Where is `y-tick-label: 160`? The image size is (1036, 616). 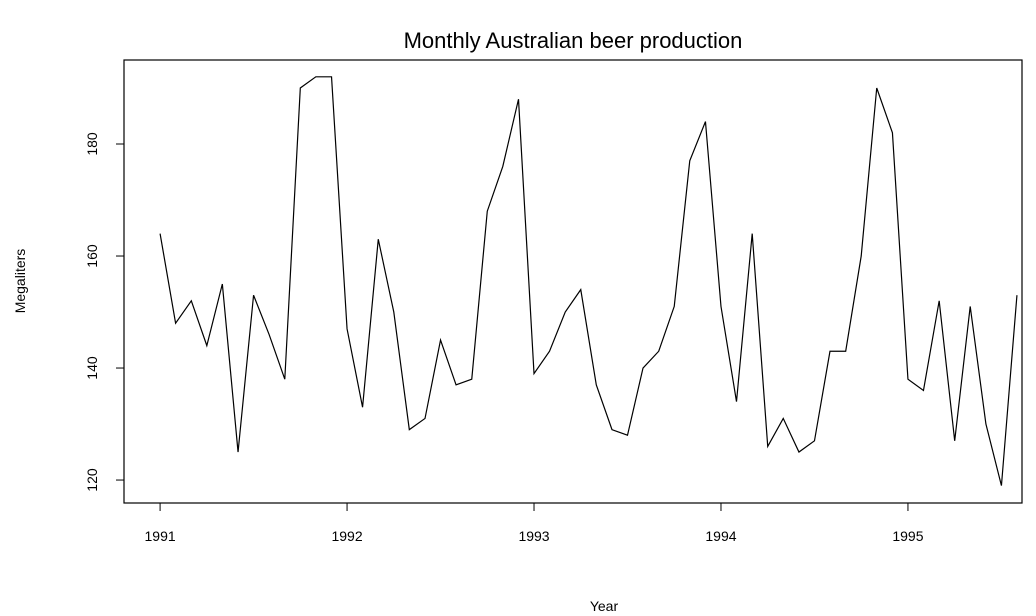 y-tick-label: 160 is located at coordinates (92, 256).